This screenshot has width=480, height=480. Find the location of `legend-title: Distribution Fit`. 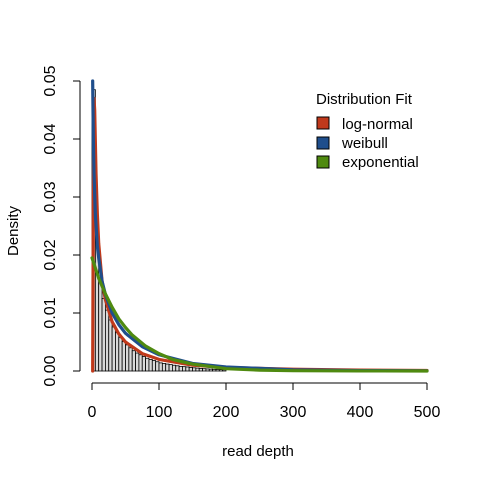

legend-title: Distribution Fit is located at coordinates (364, 99).